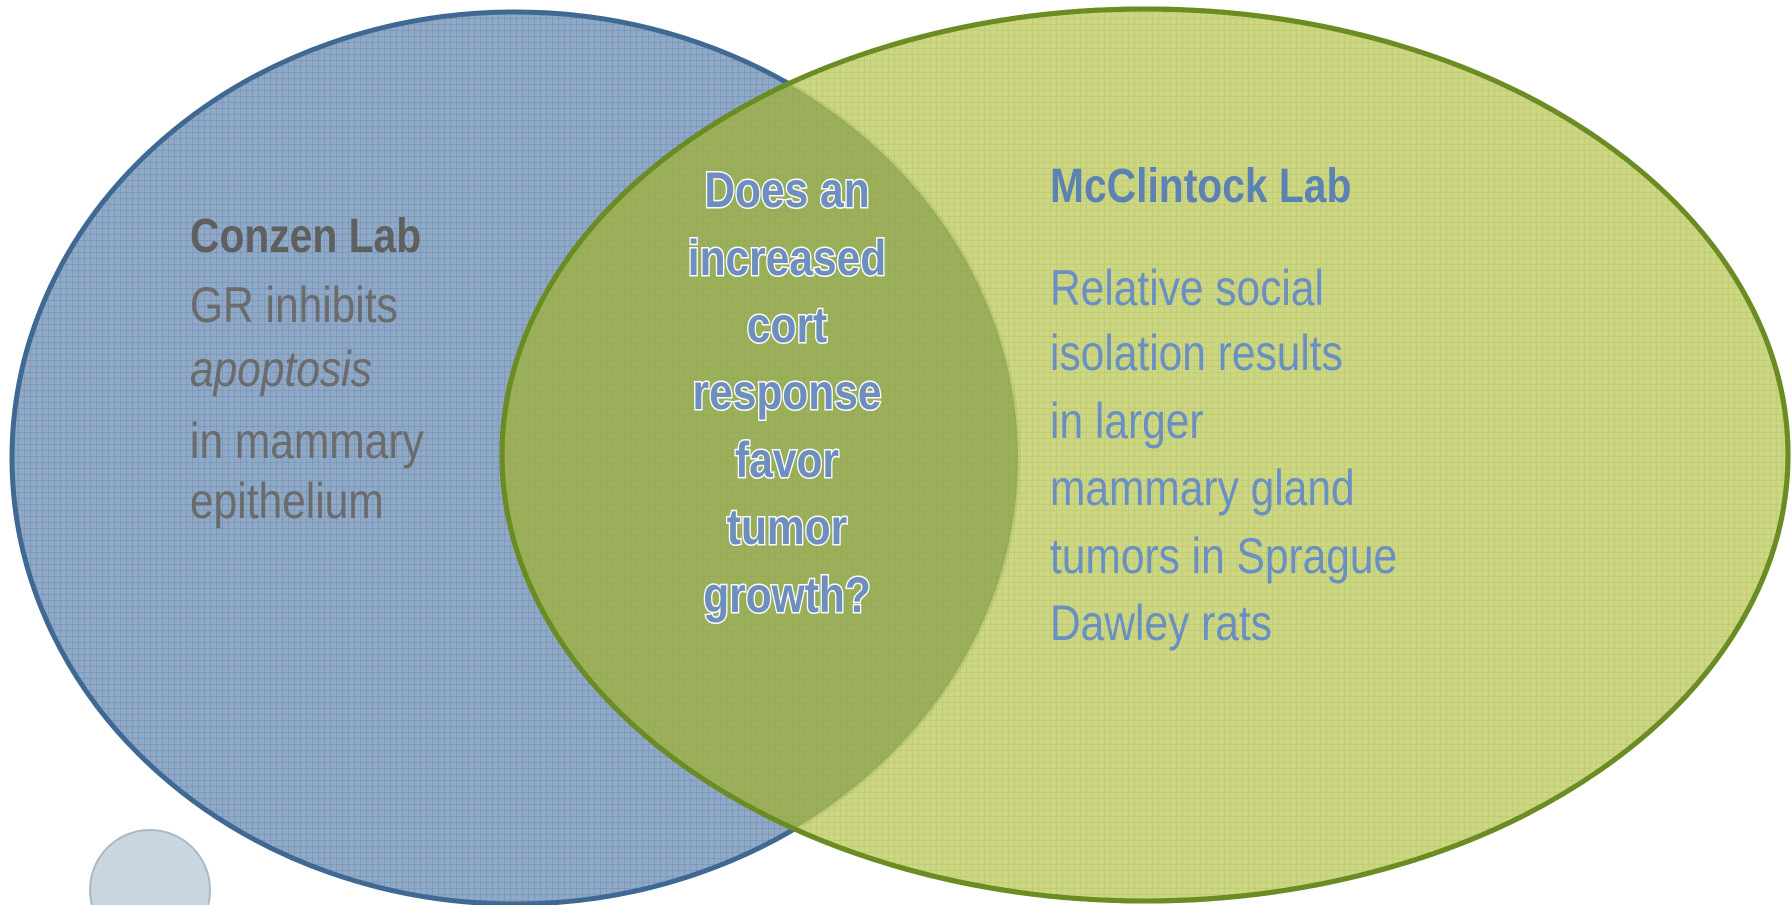 The width and height of the screenshot is (1792, 905). Describe the element at coordinates (307, 441) in the screenshot. I see `left-line: in mammary` at that location.